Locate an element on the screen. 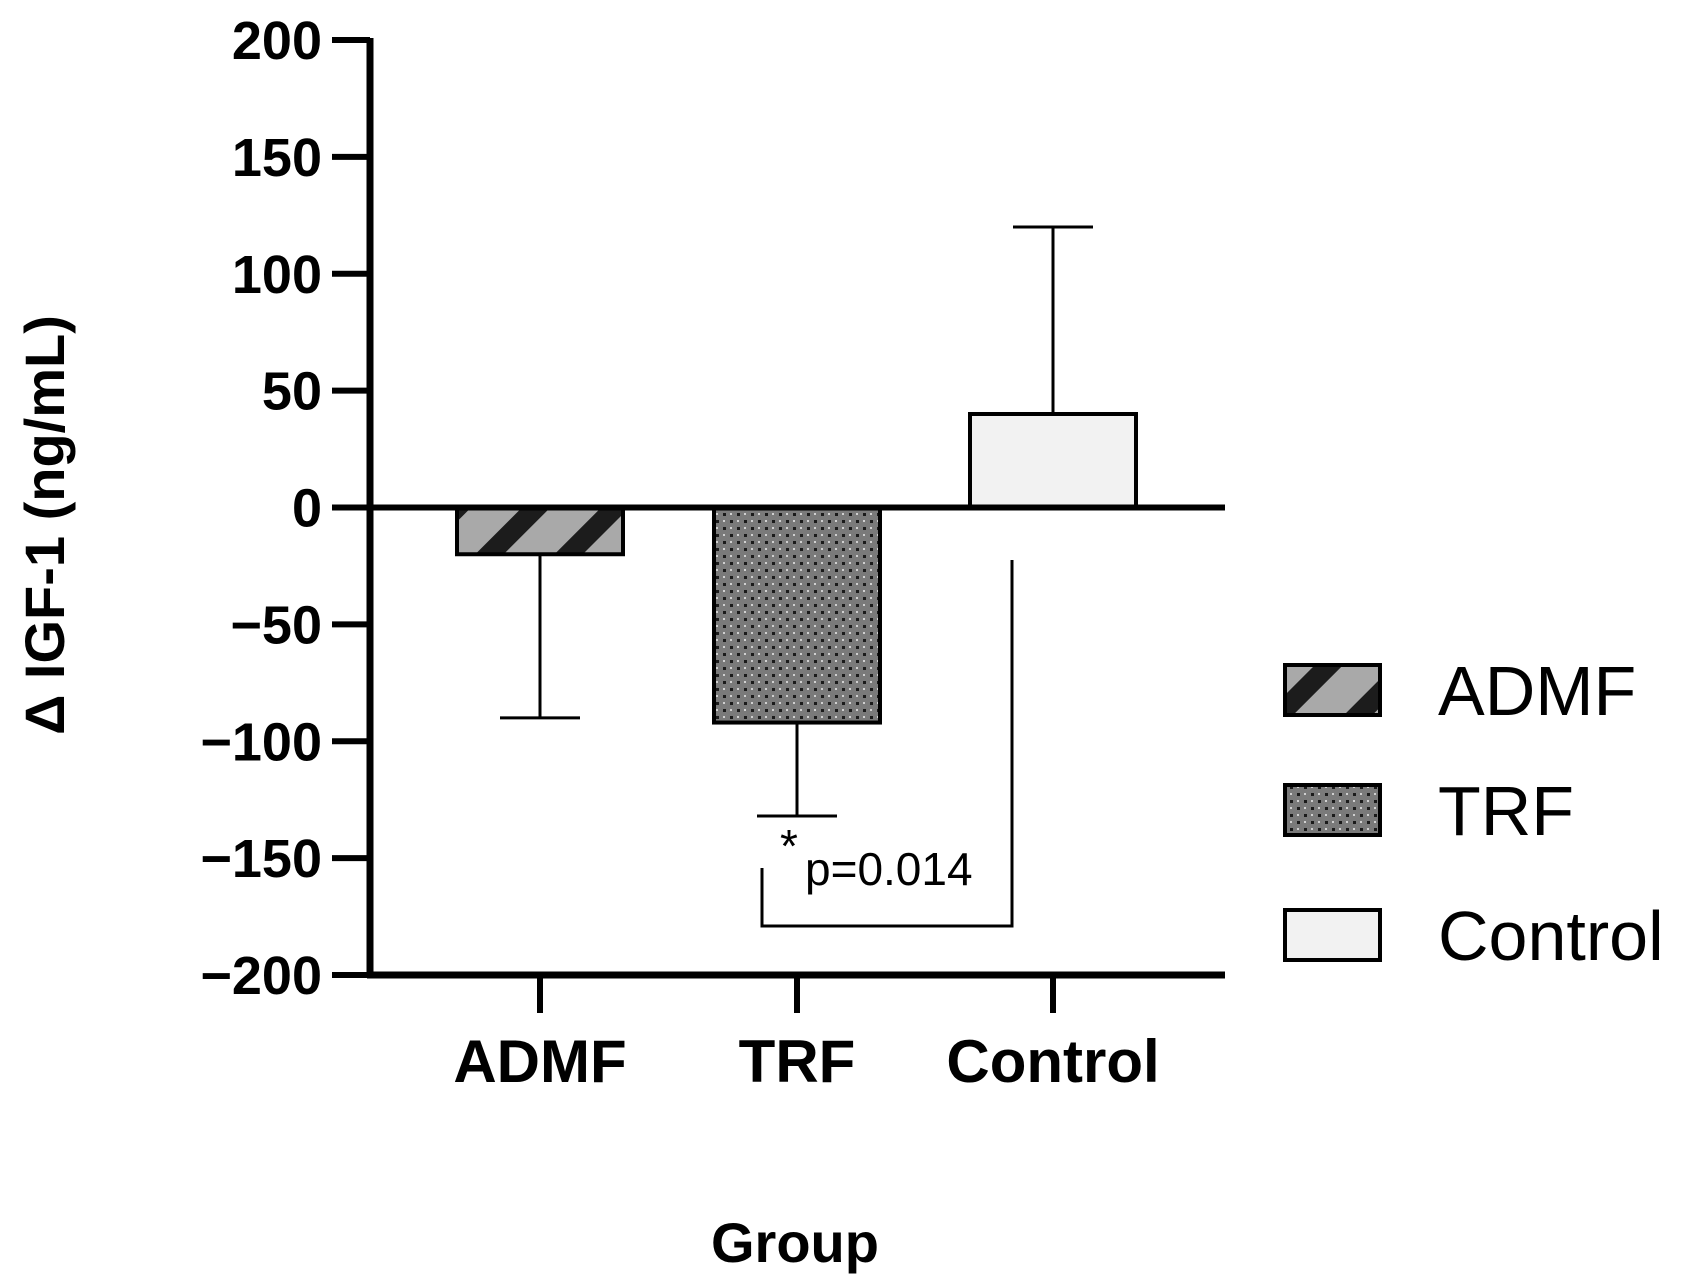  y-tick-label: 200 is located at coordinates (277, 41).